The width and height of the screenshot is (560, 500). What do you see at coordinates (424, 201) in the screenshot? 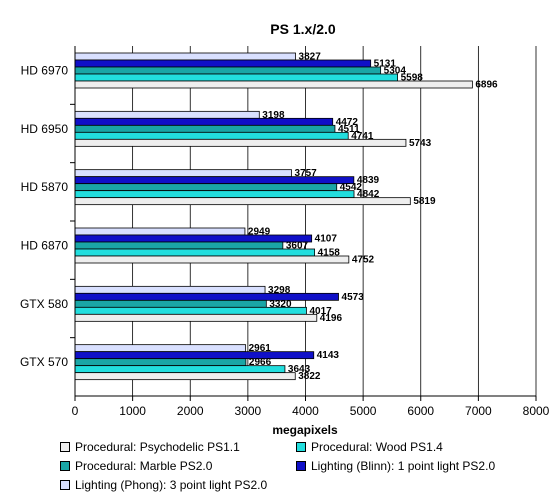
I see `data-label-2-4: 5819` at bounding box center [424, 201].